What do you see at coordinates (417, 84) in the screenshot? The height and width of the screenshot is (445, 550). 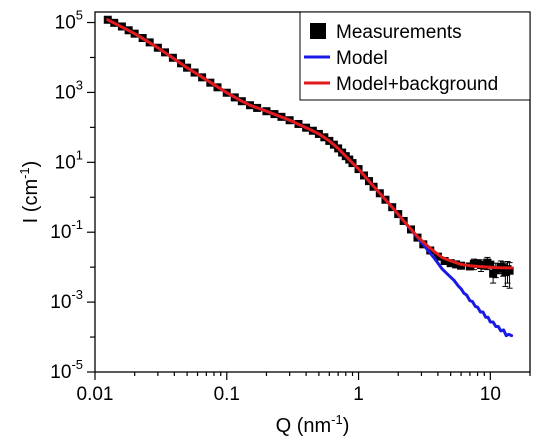 I see `legend-label-model-background: Model+background` at bounding box center [417, 84].